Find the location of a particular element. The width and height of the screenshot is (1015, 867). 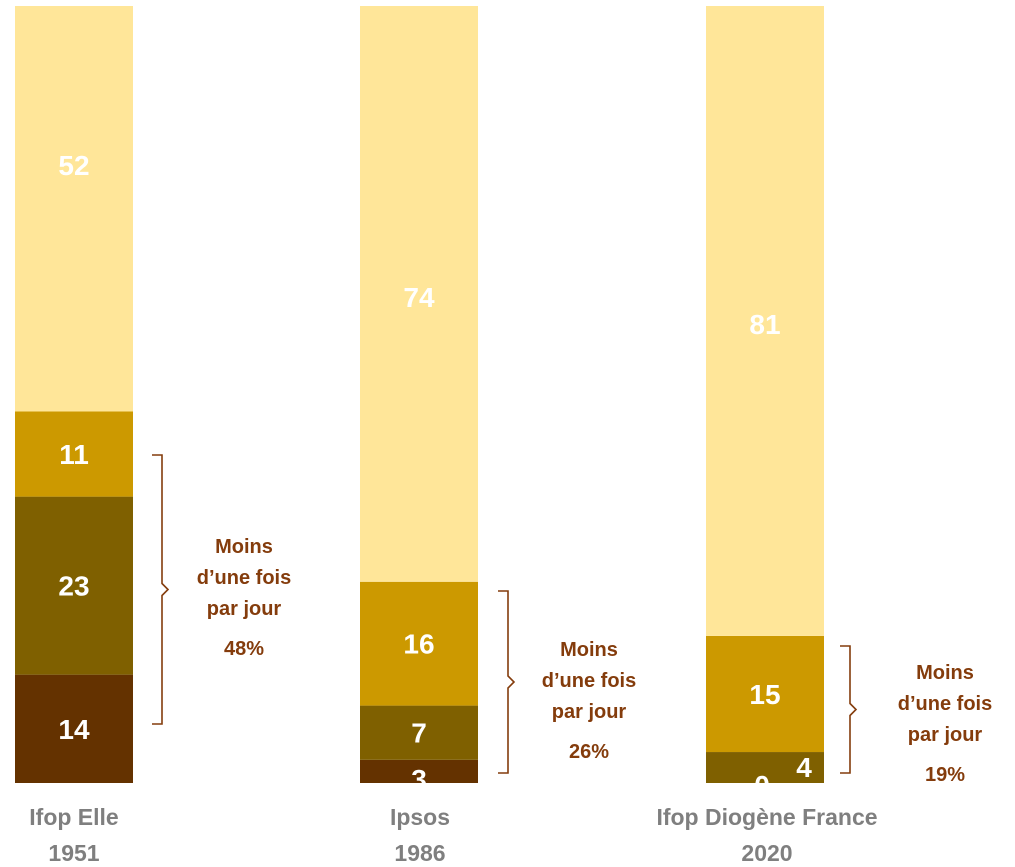

segment-label-1-1: 7 is located at coordinates (419, 733).